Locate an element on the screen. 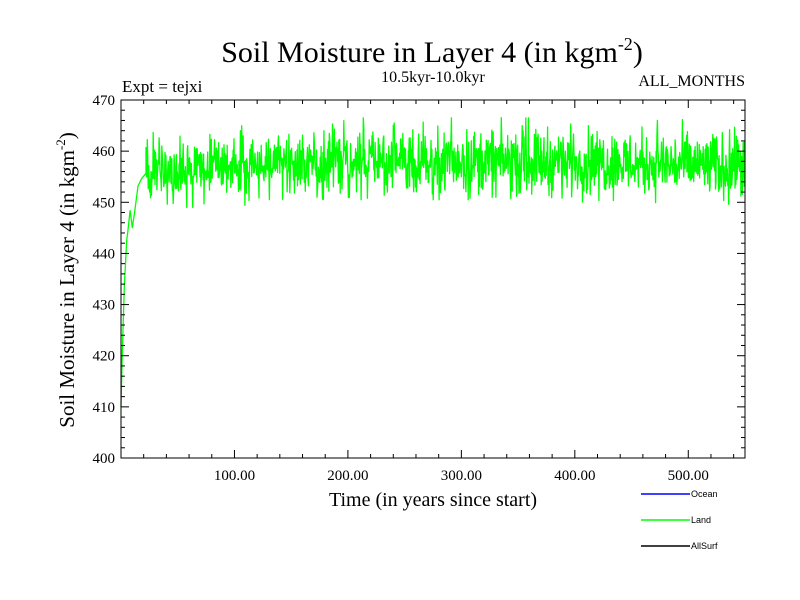  y-tick-label: 460 is located at coordinates (104, 152).